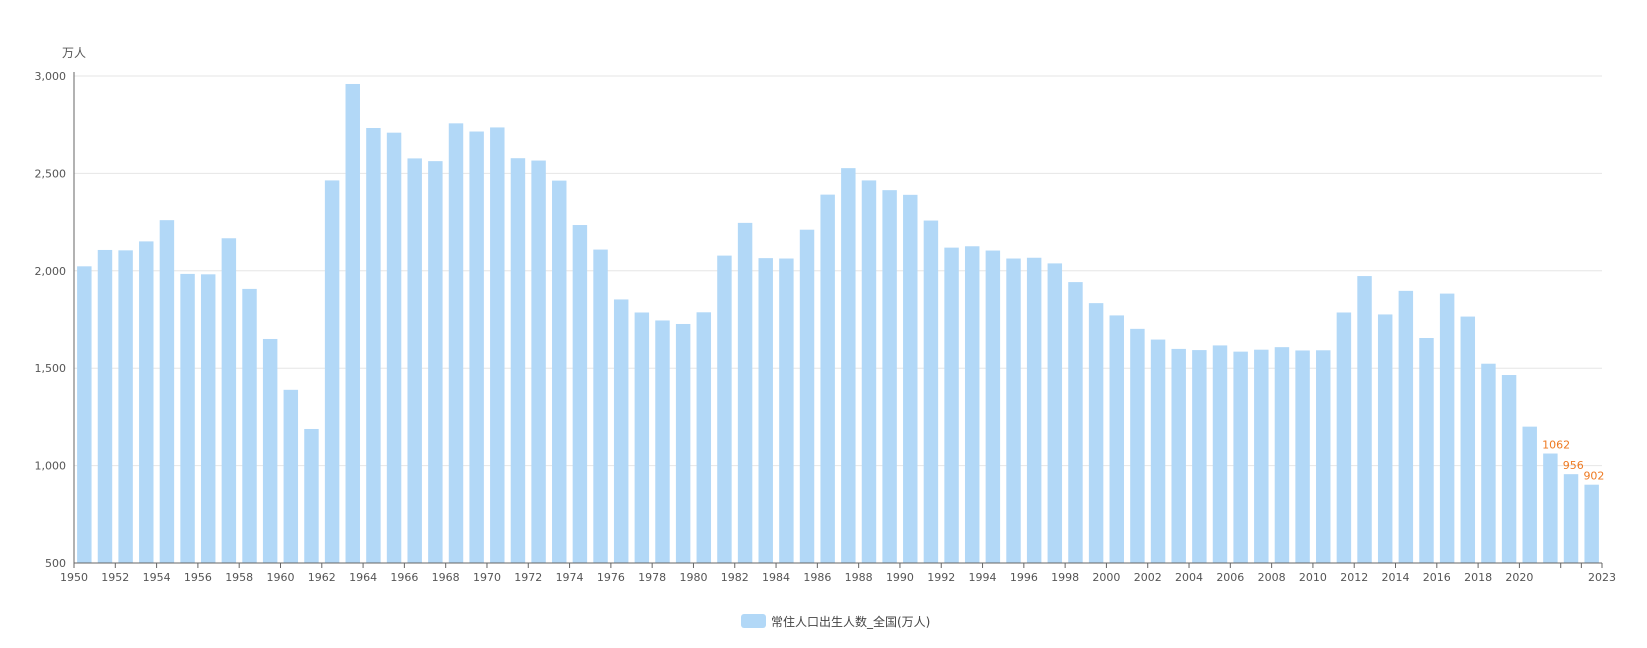  Describe the element at coordinates (1230, 577) in the screenshot. I see `x-tick-label: 2006` at that location.